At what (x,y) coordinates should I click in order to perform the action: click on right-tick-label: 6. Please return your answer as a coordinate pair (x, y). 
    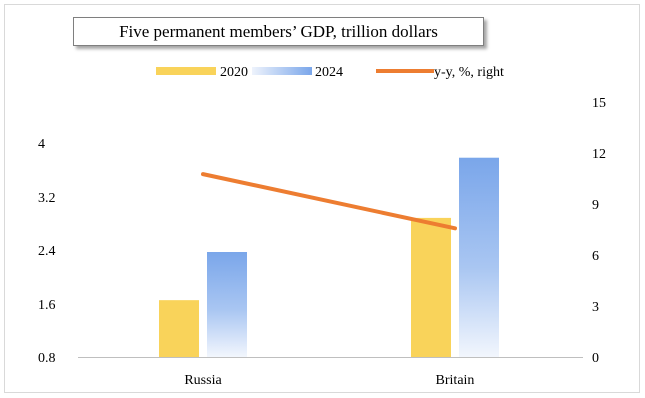
    Looking at the image, I should click on (595, 256).